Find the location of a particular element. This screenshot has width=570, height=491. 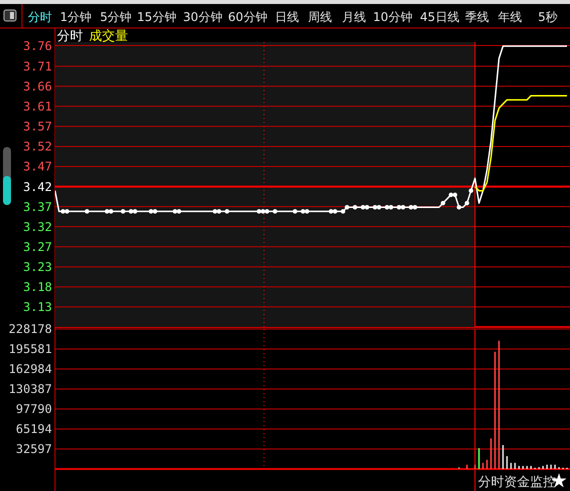

y-tick-label: 3.23 is located at coordinates (37, 267).